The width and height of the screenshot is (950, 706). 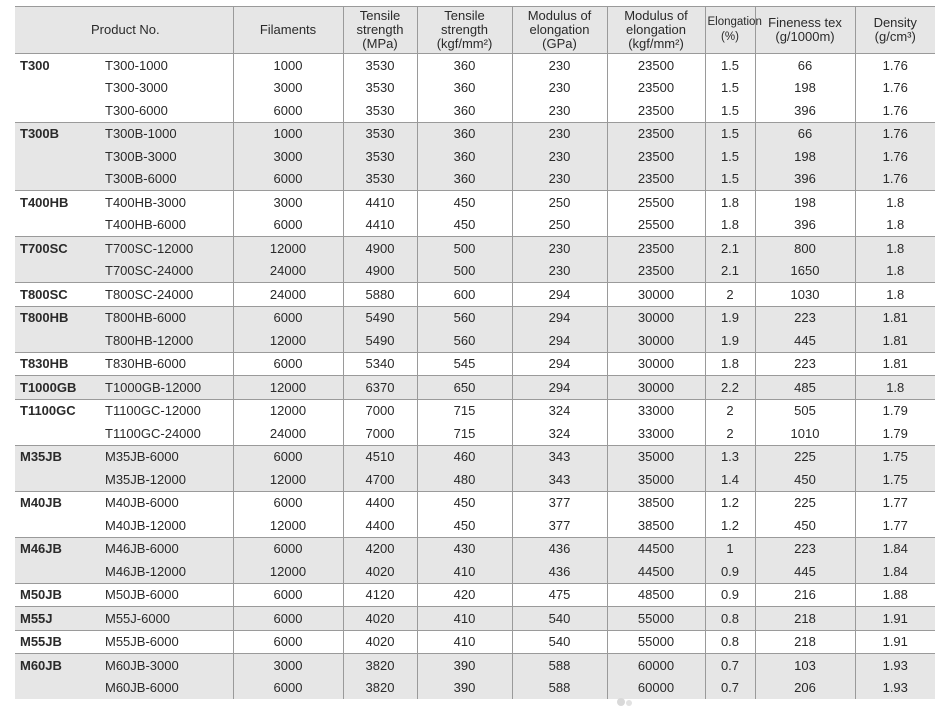 What do you see at coordinates (729, 525) in the screenshot?
I see `elongation-cell: 1.2` at bounding box center [729, 525].